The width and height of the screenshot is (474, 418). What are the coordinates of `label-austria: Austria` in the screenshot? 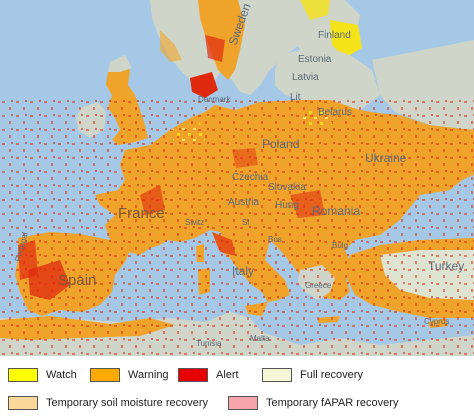 It's located at (244, 202).